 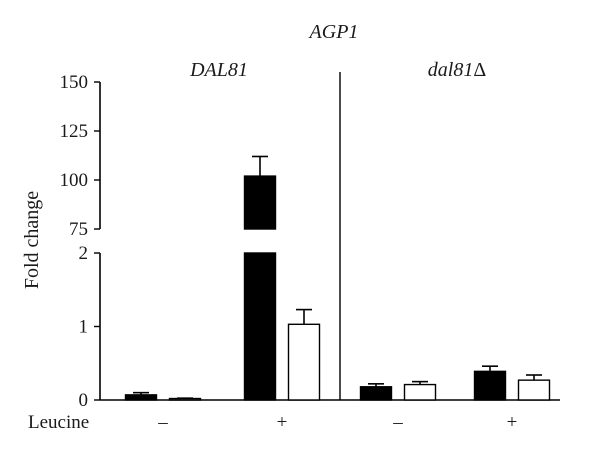 I want to click on group-label-delta-symbol: Δ, so click(x=479, y=70).